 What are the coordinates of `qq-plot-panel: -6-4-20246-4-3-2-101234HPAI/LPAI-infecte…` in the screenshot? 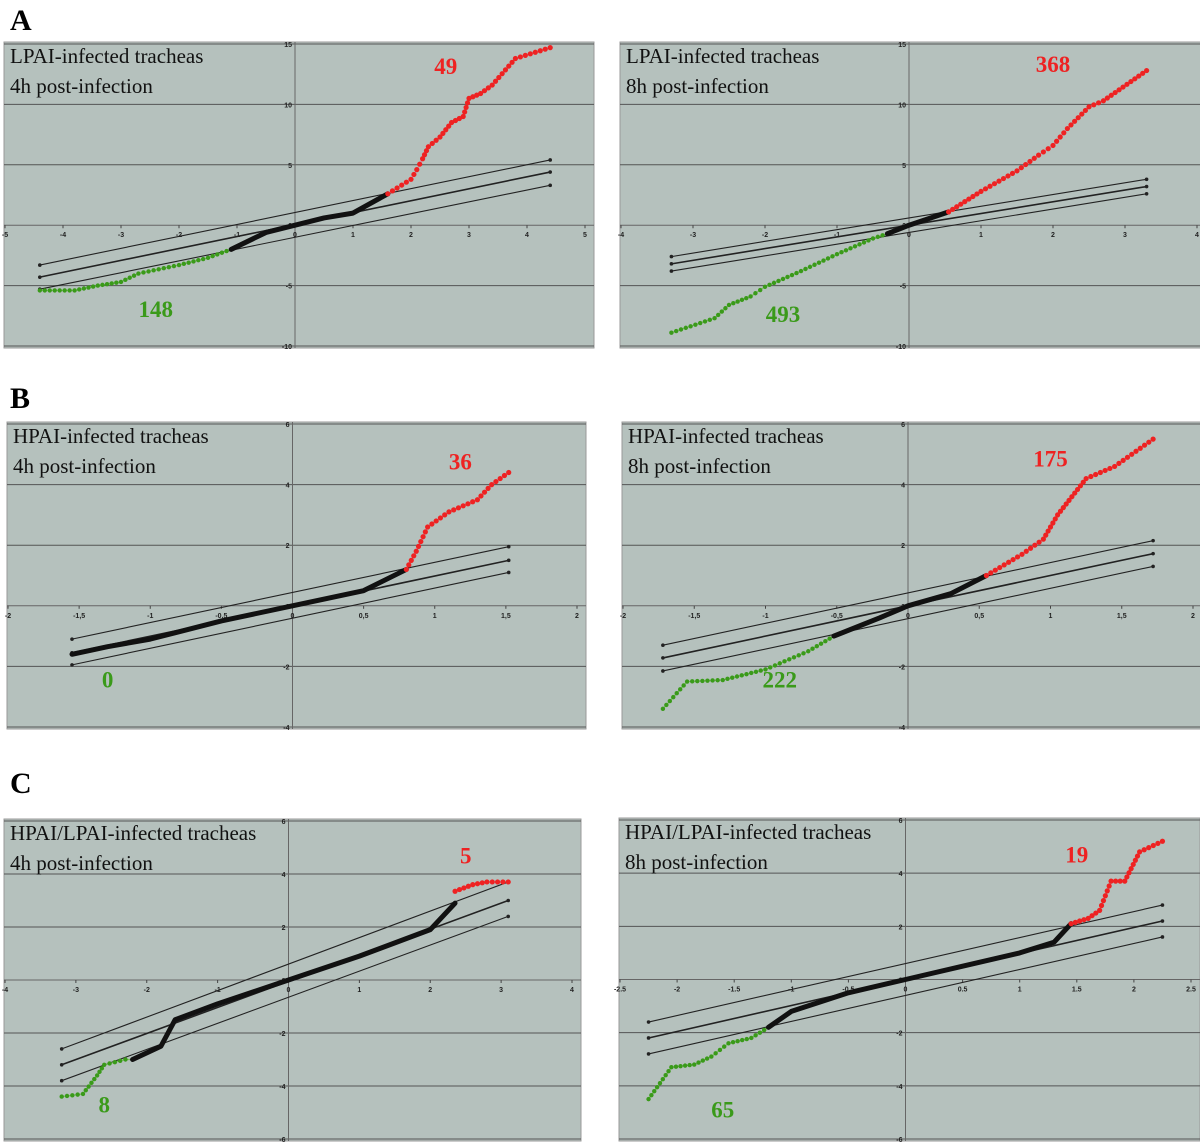 It's located at (292, 981).